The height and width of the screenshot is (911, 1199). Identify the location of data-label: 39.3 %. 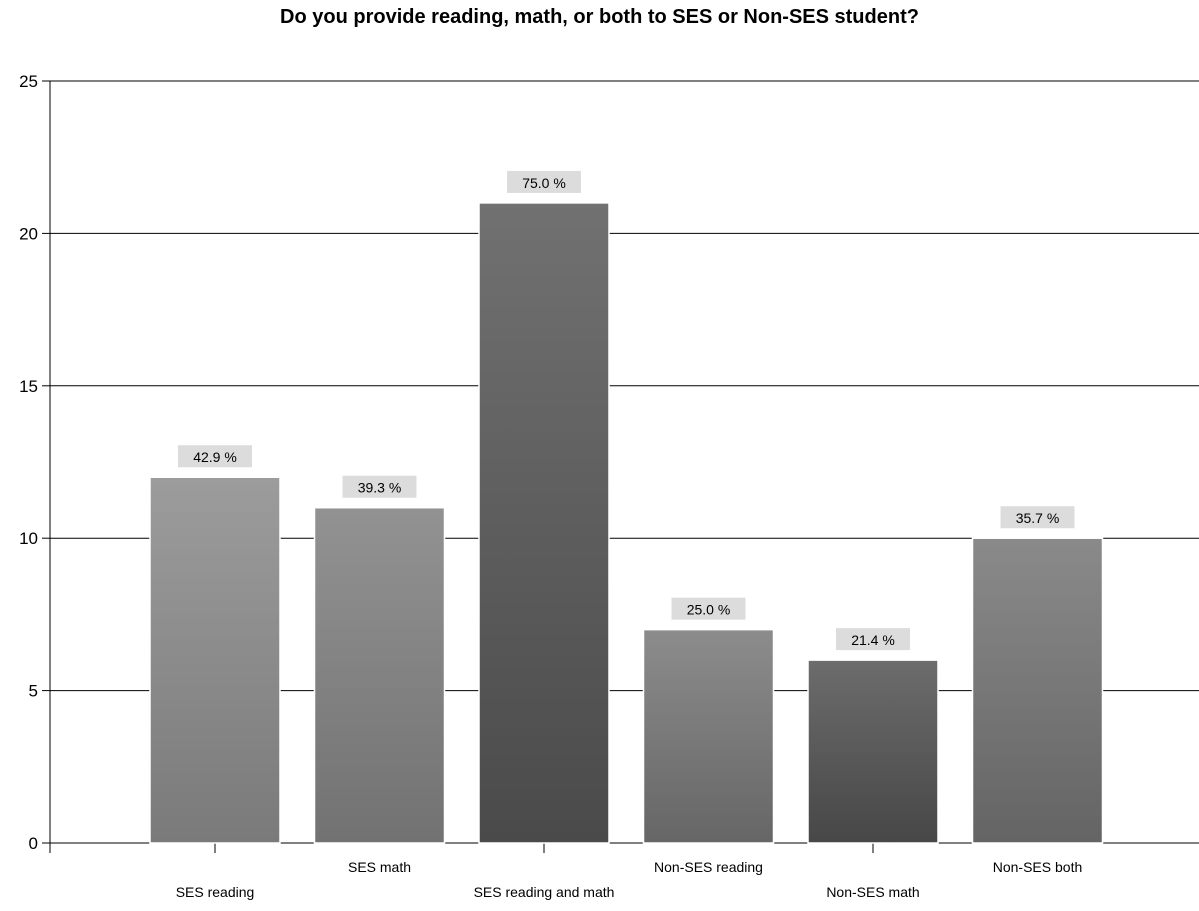
(380, 488).